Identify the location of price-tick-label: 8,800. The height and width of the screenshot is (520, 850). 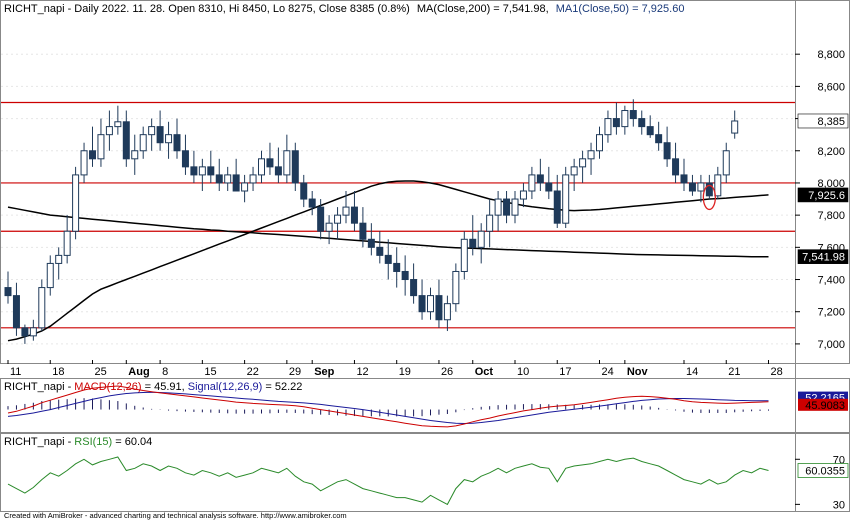
(831, 55).